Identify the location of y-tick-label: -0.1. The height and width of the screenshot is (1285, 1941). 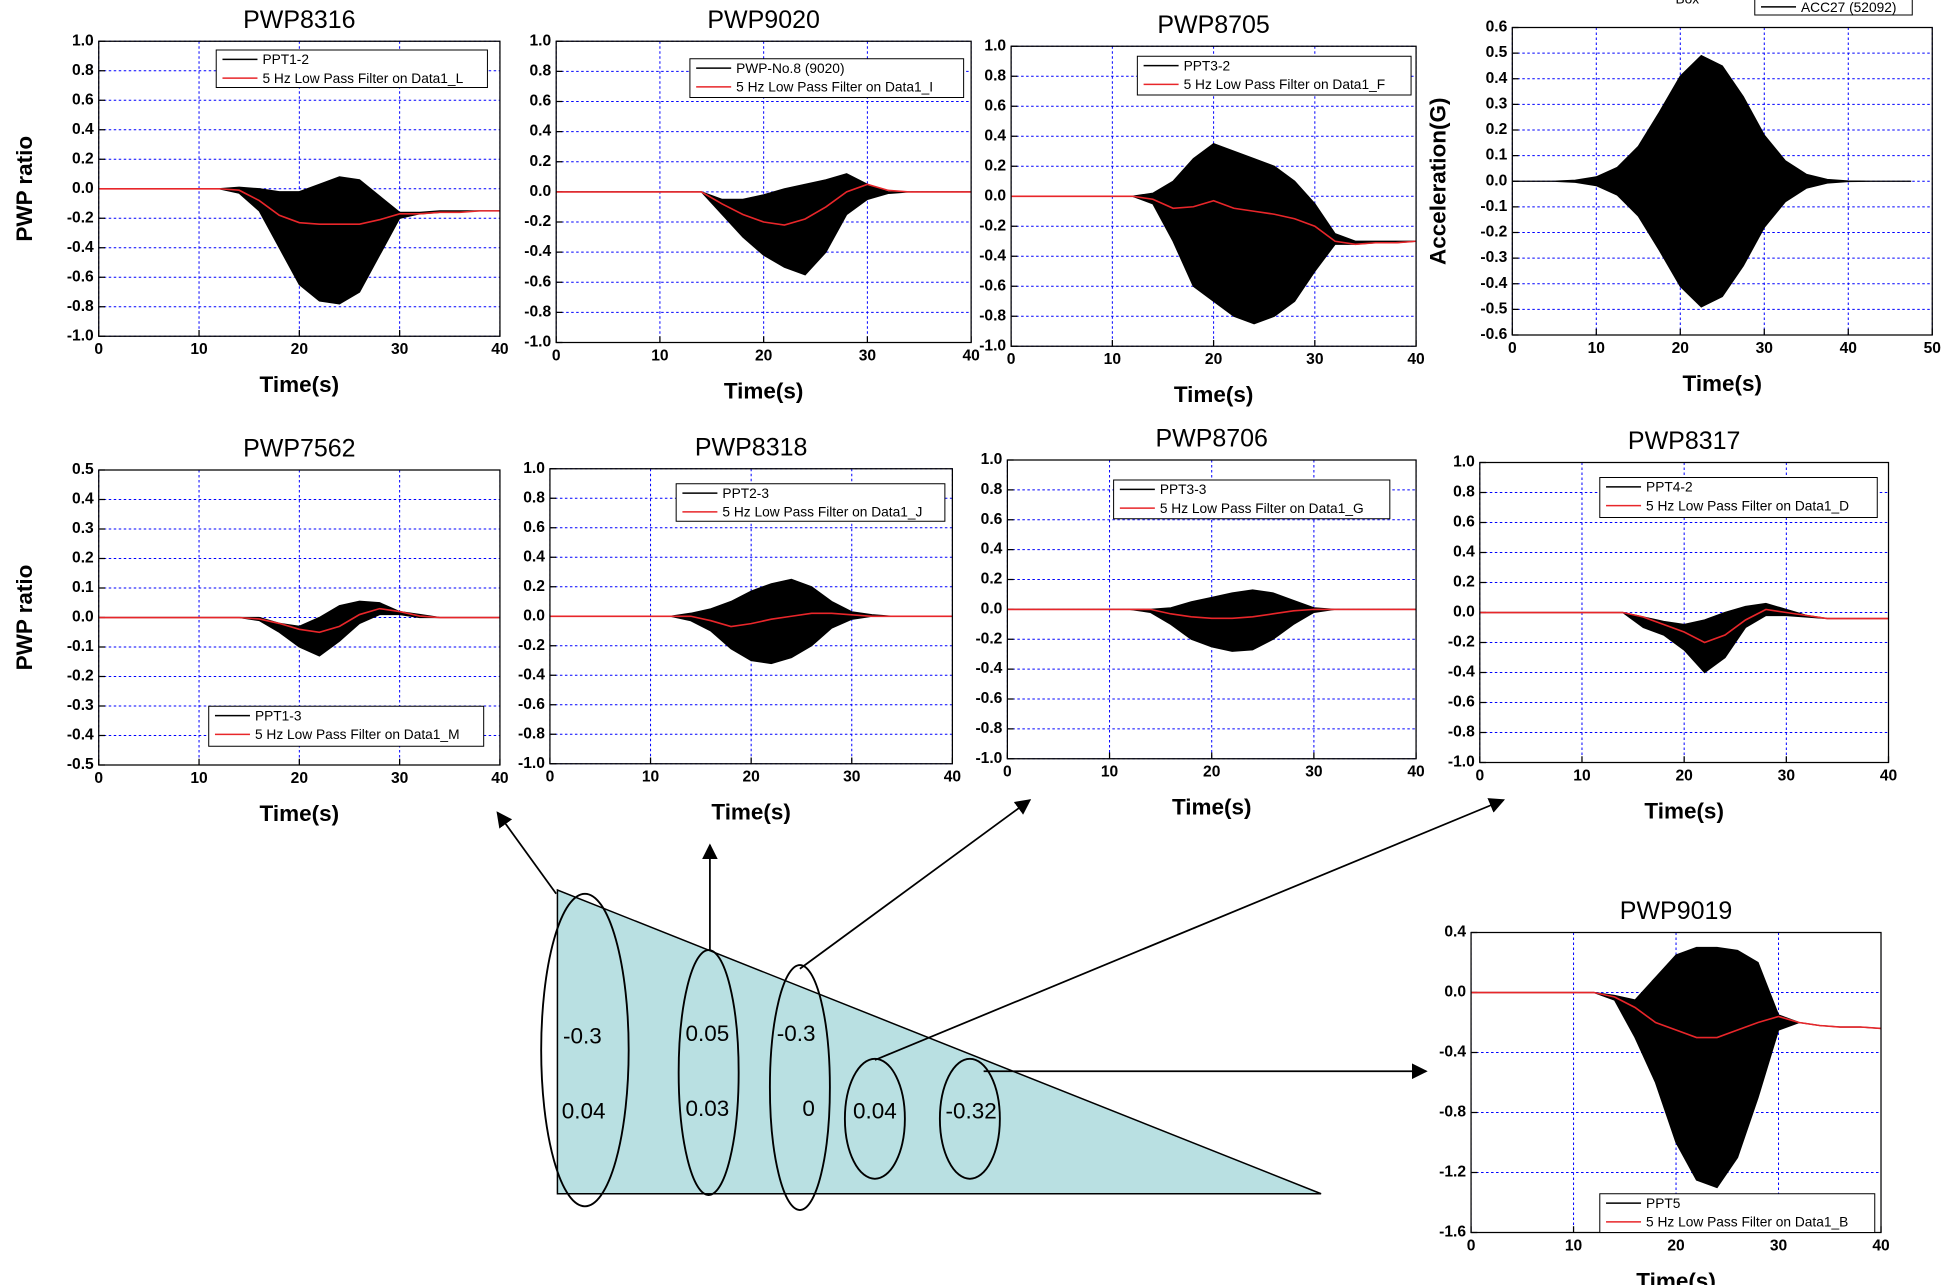
(1493, 206).